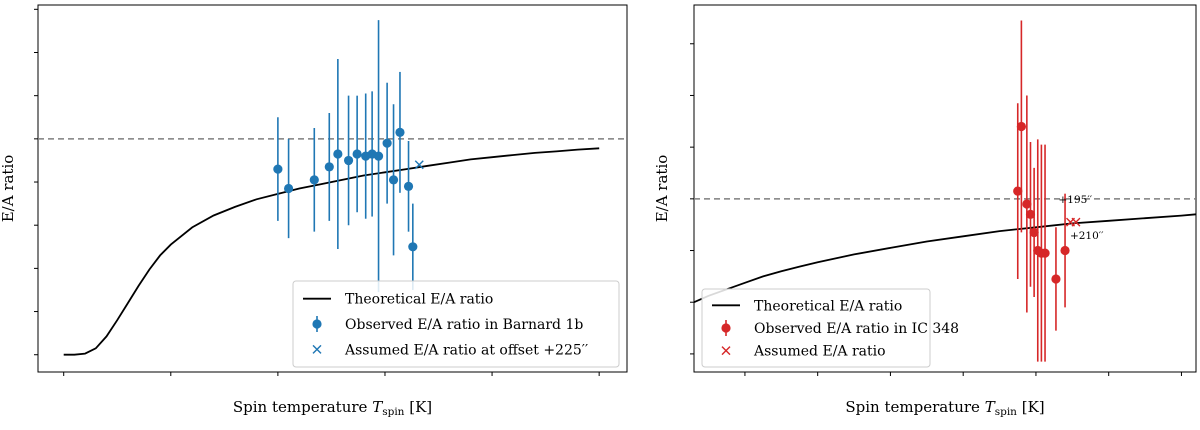 Image resolution: width=1200 pixels, height=430 pixels. I want to click on legend-assumed-label: Assumed E/A ratio, so click(819, 352).